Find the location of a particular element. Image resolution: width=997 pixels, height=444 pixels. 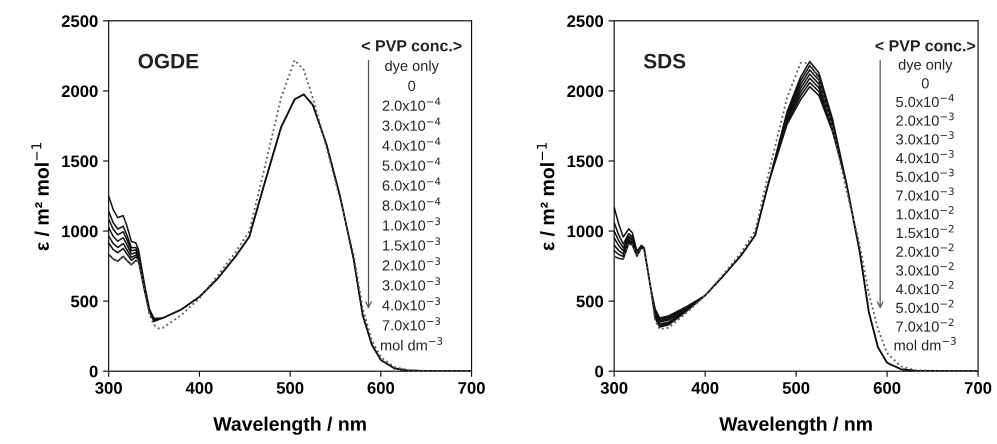

annotation: 1.0x10$^{−3}$ is located at coordinates (411, 224).